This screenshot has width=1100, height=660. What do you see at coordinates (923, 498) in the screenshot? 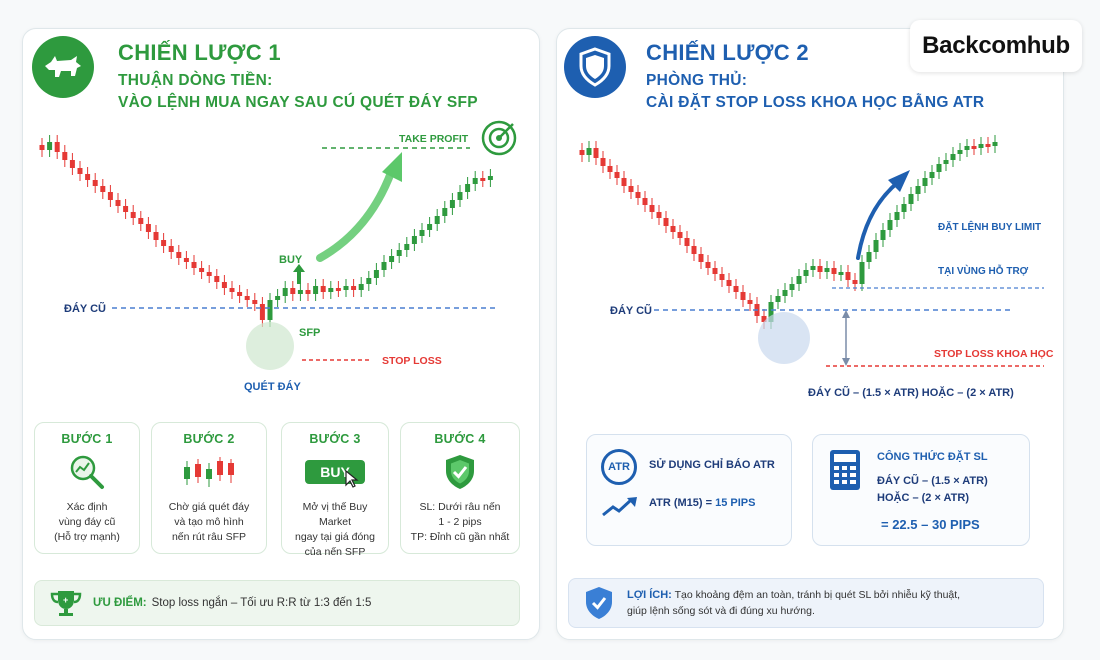
I see `formula-line-2: HOẶC – (2 × ATR)` at bounding box center [923, 498].